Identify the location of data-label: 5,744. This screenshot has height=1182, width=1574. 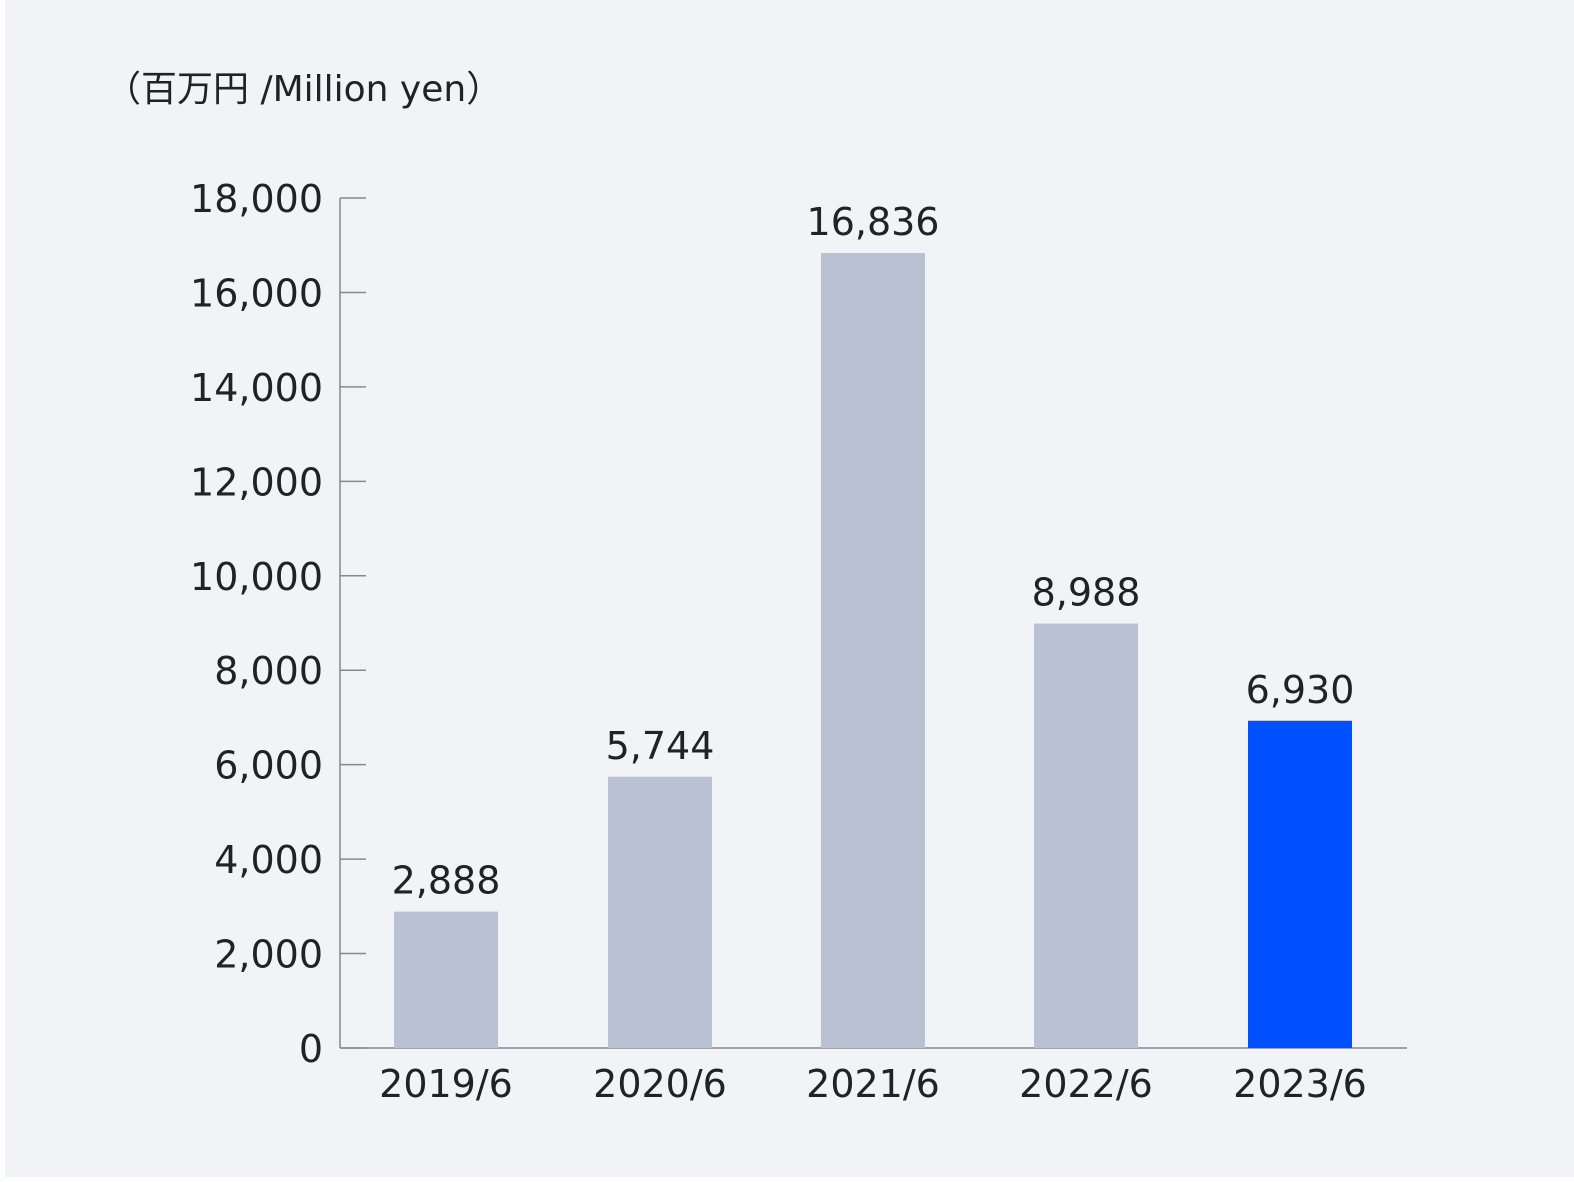
(660, 746).